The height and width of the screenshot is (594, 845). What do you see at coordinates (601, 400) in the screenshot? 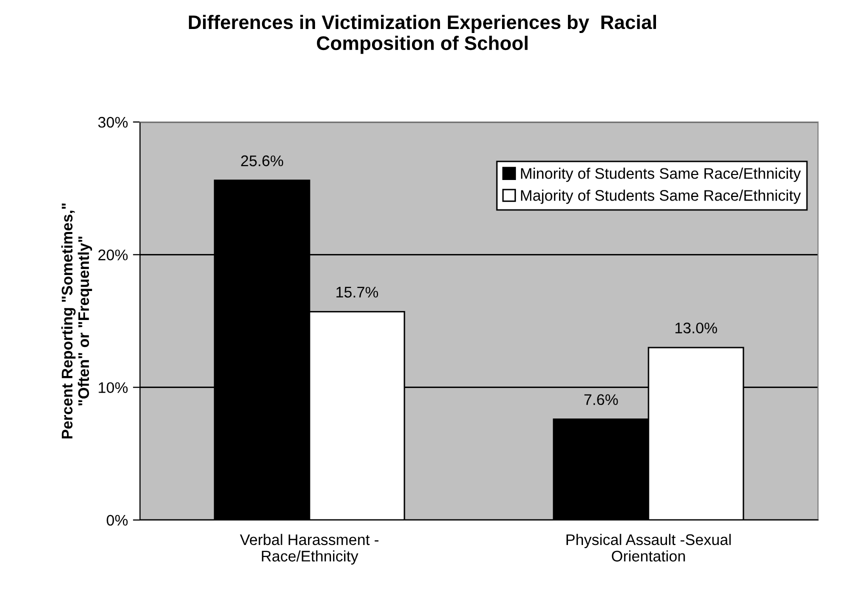
I see `data-label: 7.6%` at bounding box center [601, 400].